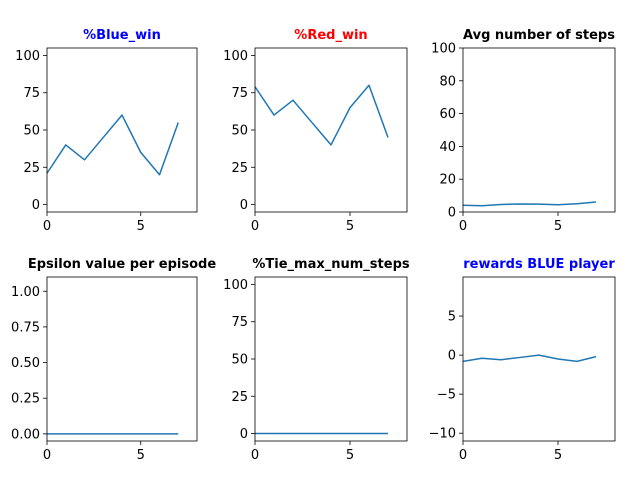 The height and width of the screenshot is (480, 640). What do you see at coordinates (442, 434) in the screenshot?
I see `y-tick-label: −10` at bounding box center [442, 434].